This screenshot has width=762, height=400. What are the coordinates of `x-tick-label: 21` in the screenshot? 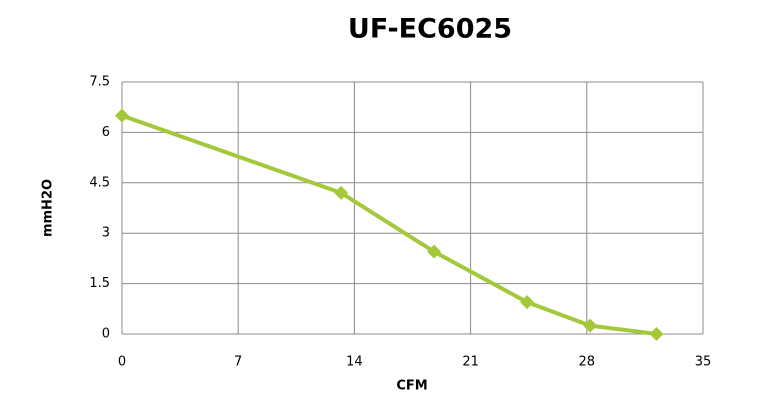 It's located at (470, 362).